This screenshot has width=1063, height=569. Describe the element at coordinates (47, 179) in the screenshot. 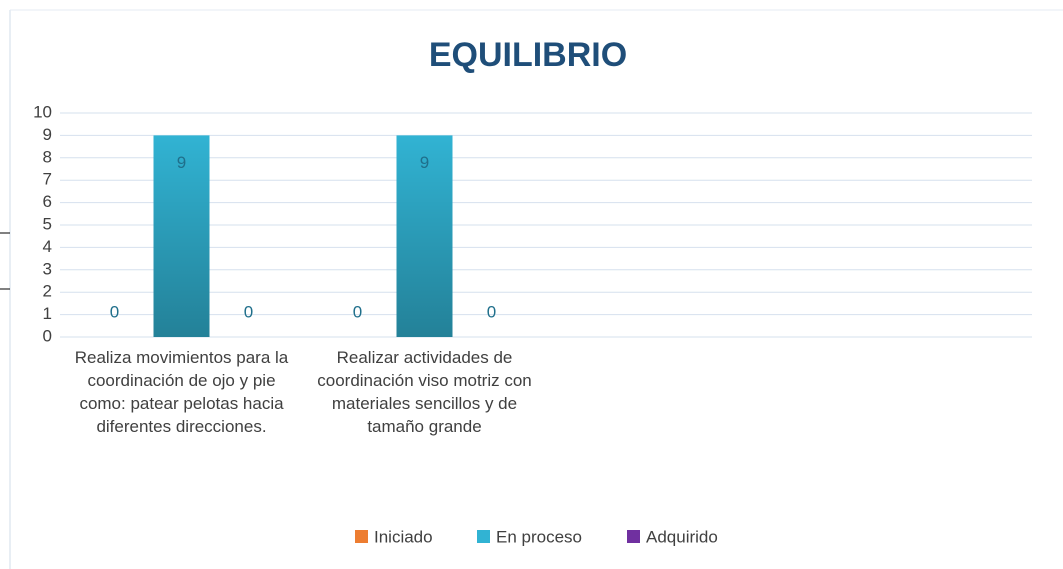

I see `y-tick-label: 7` at that location.